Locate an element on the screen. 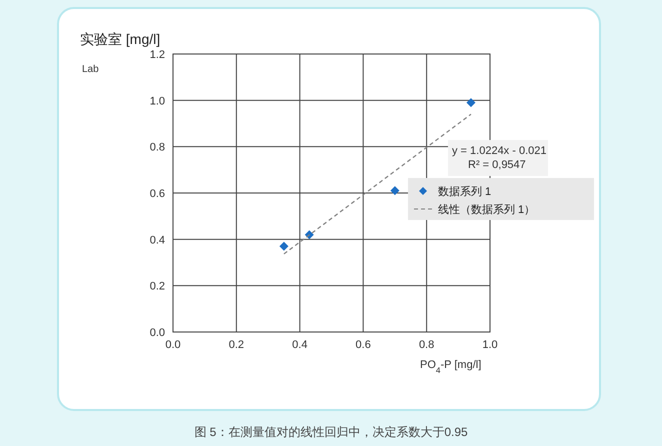  x-tick-label: 0.4 is located at coordinates (300, 345).